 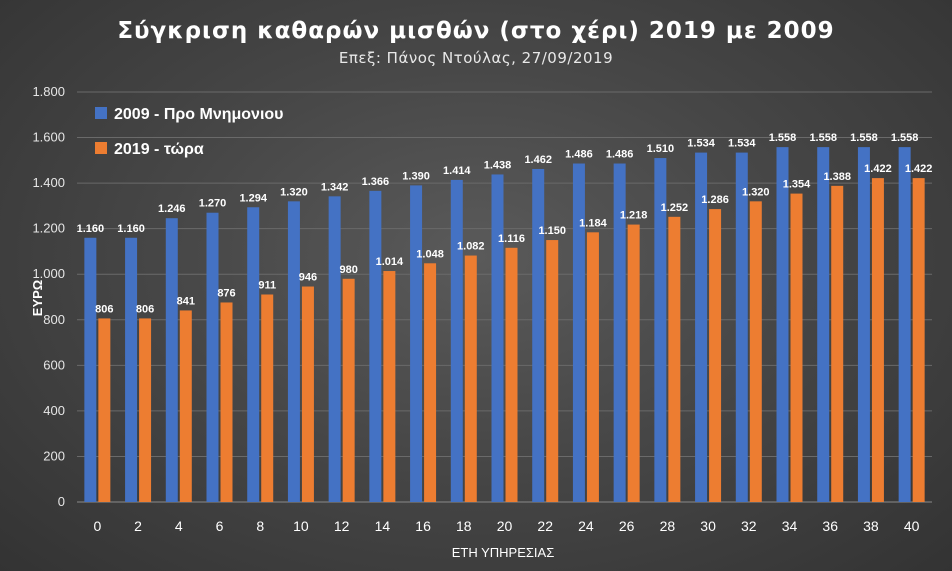 I want to click on x-tick-label: 20, so click(x=505, y=526).